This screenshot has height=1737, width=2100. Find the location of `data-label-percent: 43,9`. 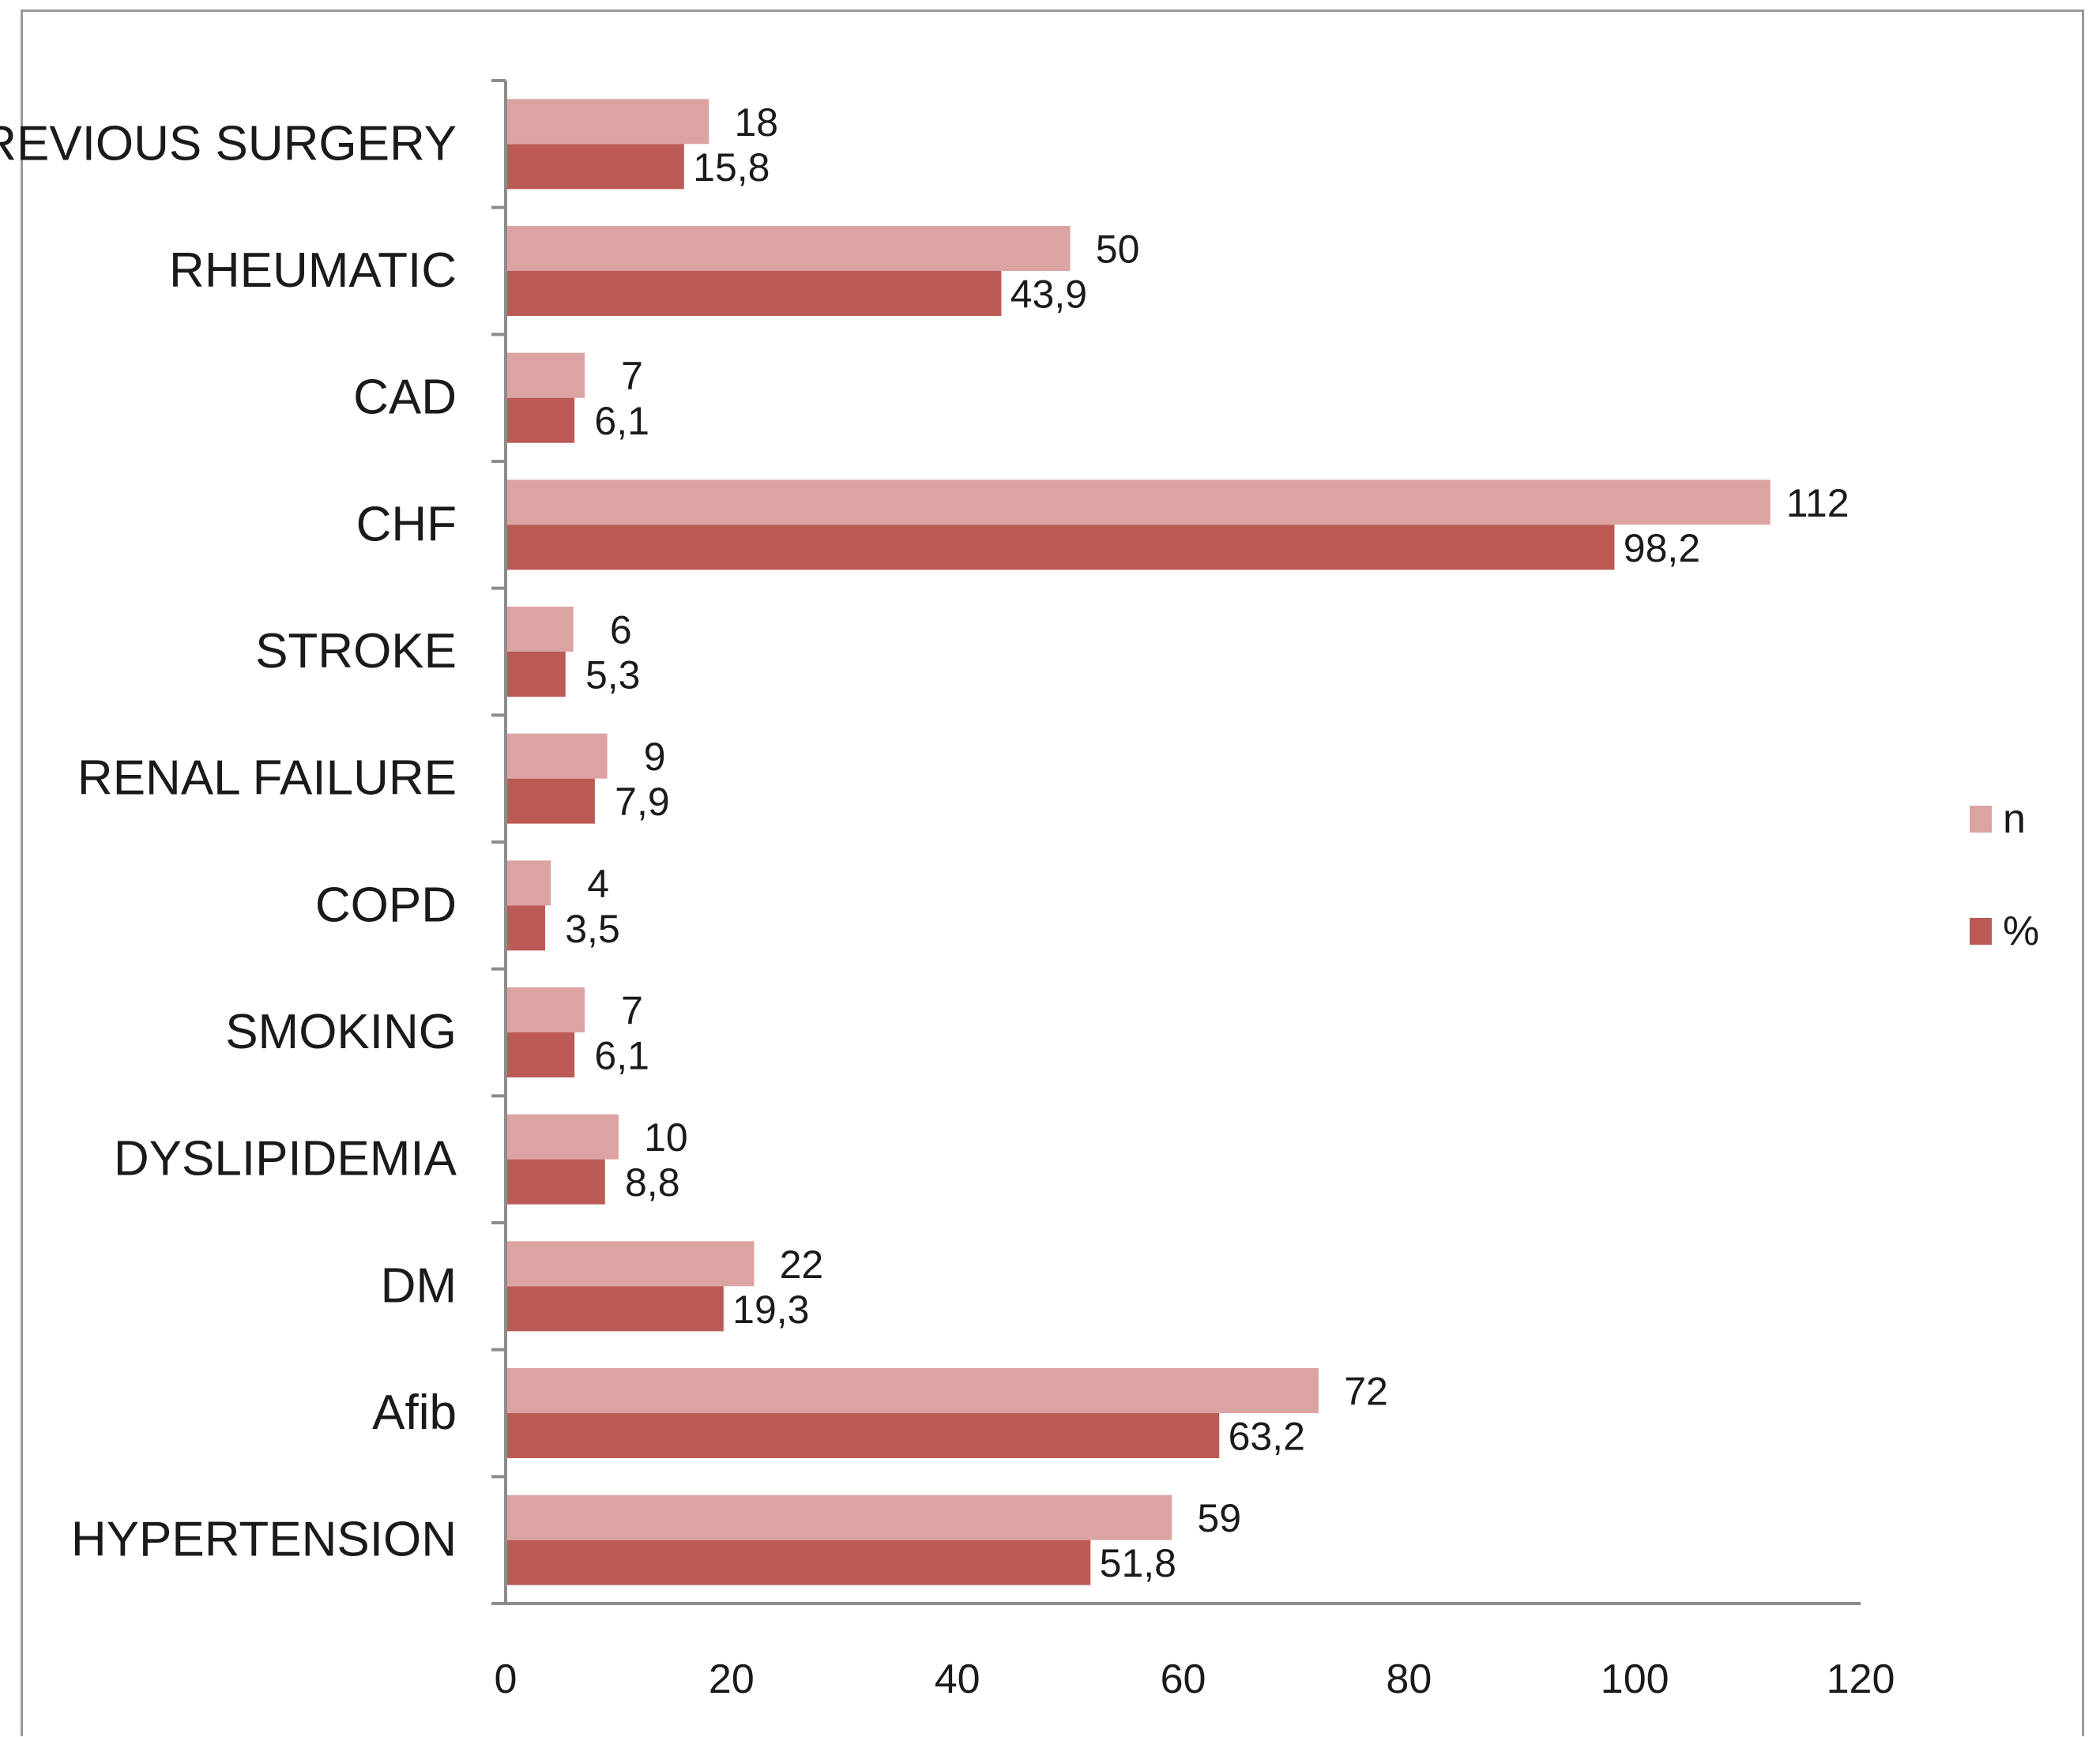

data-label-percent: 43,9 is located at coordinates (1048, 295).